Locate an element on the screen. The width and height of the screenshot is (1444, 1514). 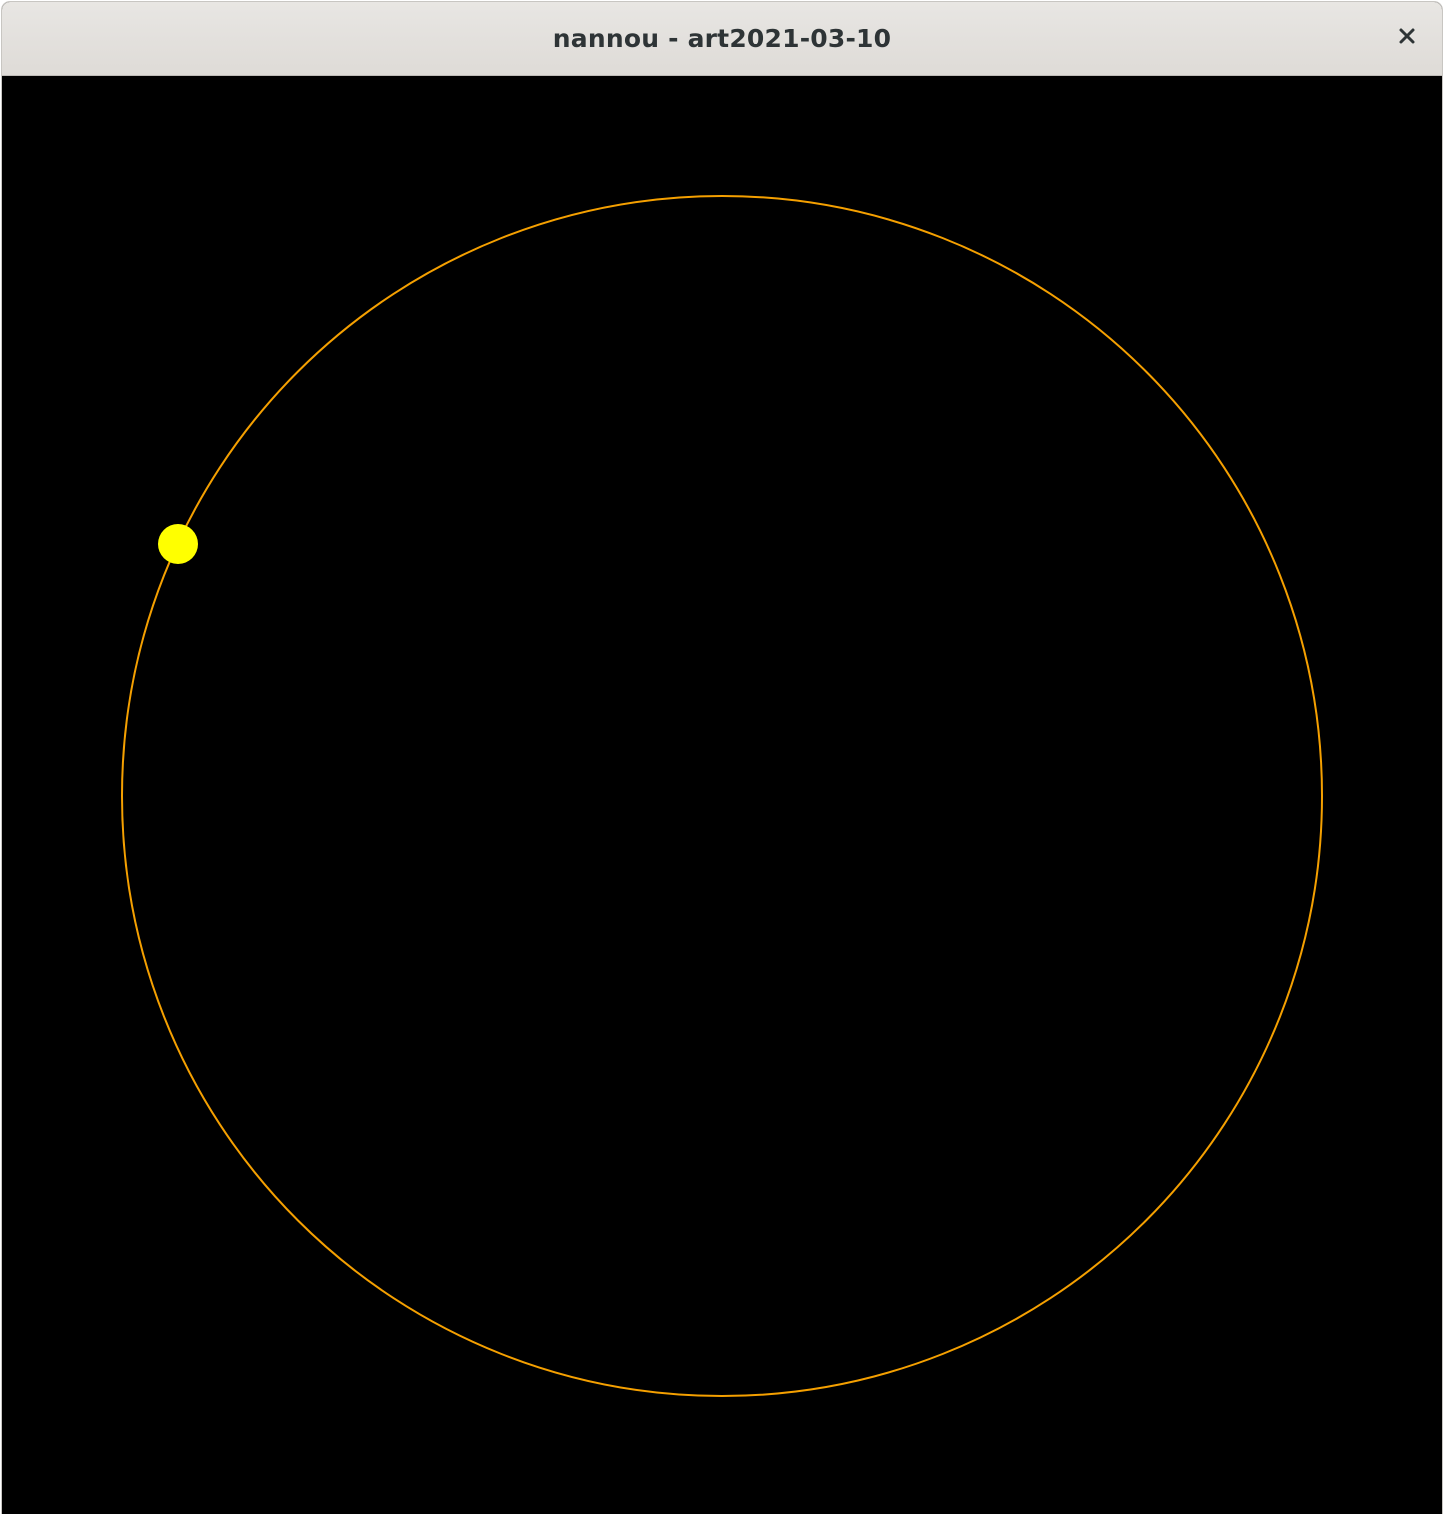
close-button is located at coordinates (1407, 38).